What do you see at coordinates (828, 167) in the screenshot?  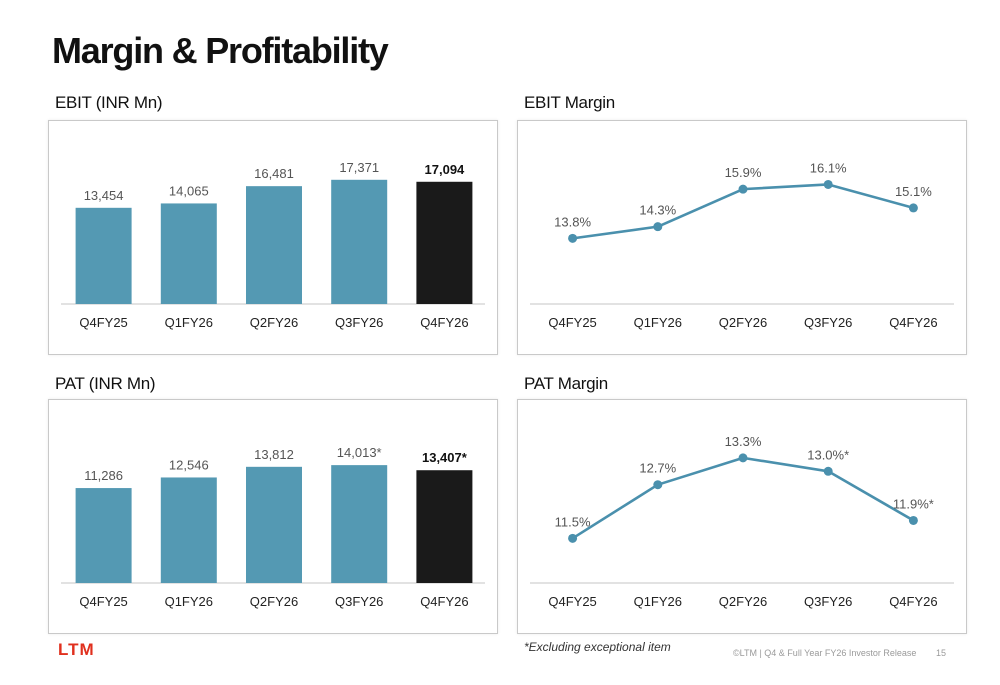 I see `data-label: 16.1%` at bounding box center [828, 167].